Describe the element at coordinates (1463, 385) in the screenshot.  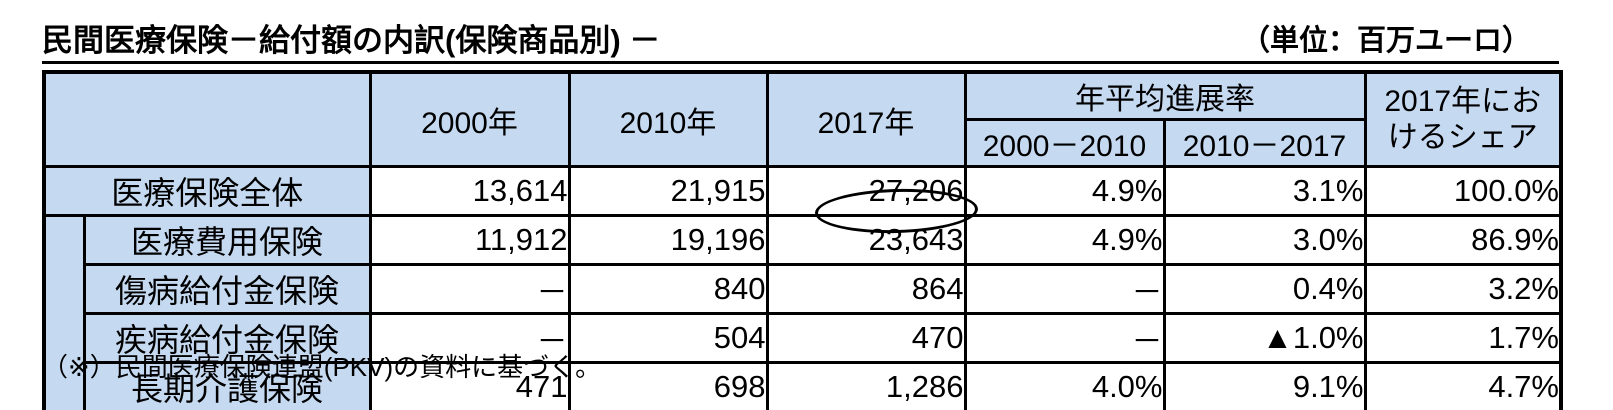
I see `cell-ltc-share: 4.7%` at that location.